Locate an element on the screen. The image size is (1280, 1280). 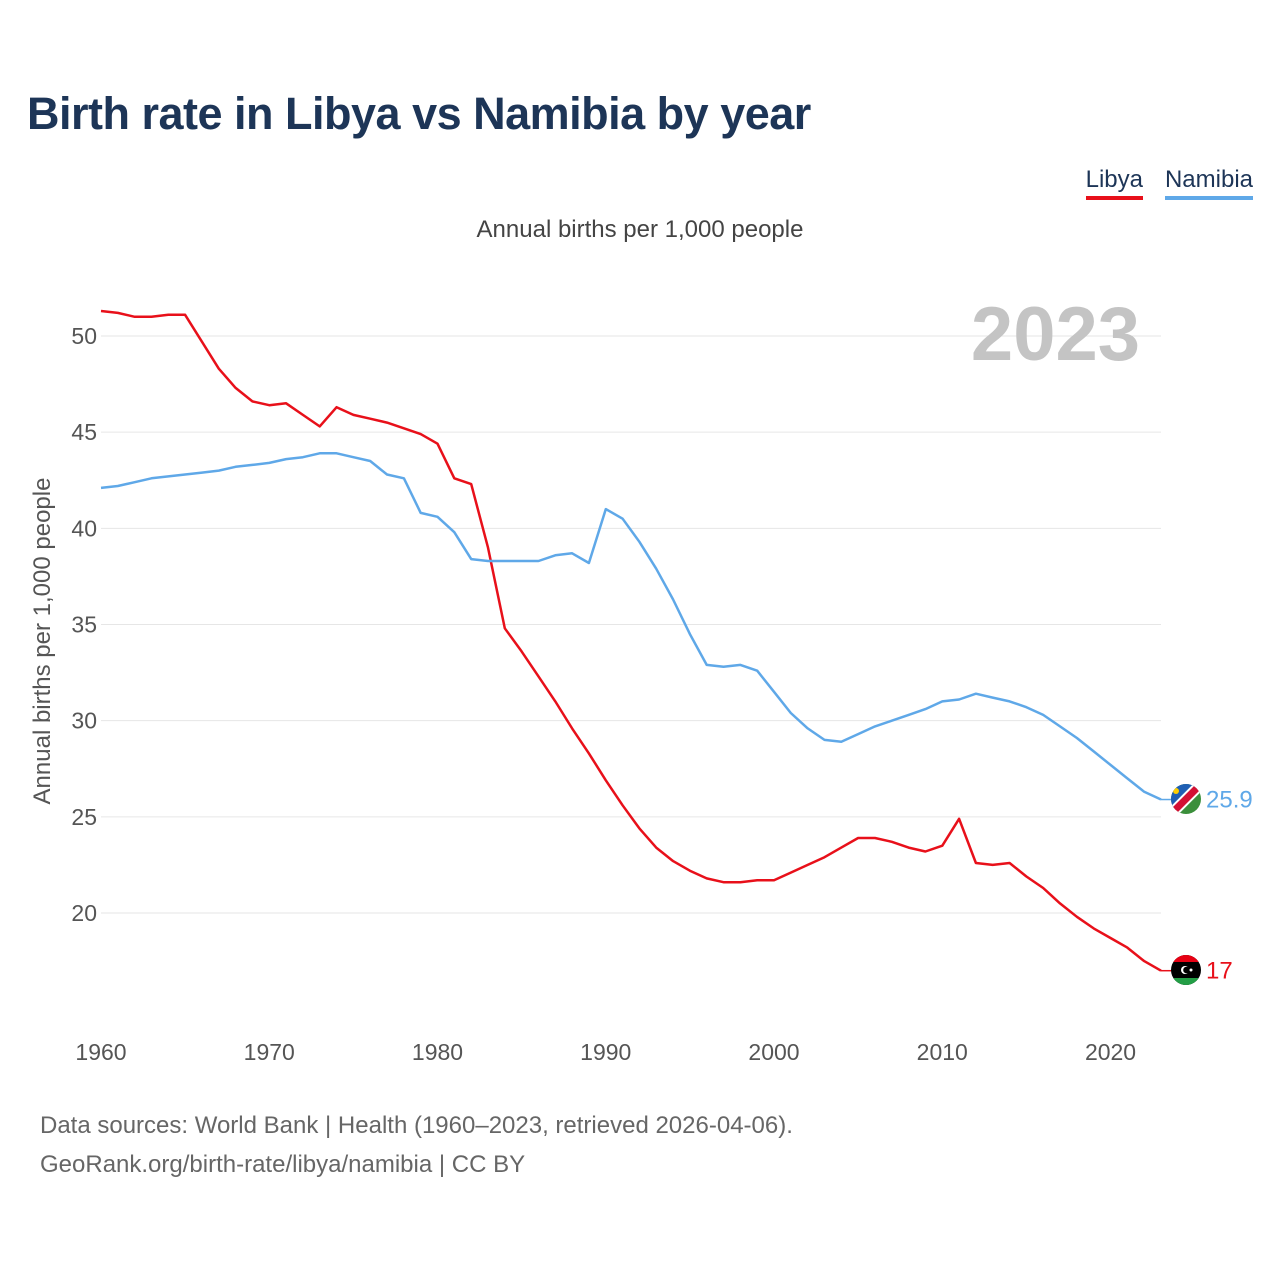
x-tick-label: 1990 is located at coordinates (605, 1052).